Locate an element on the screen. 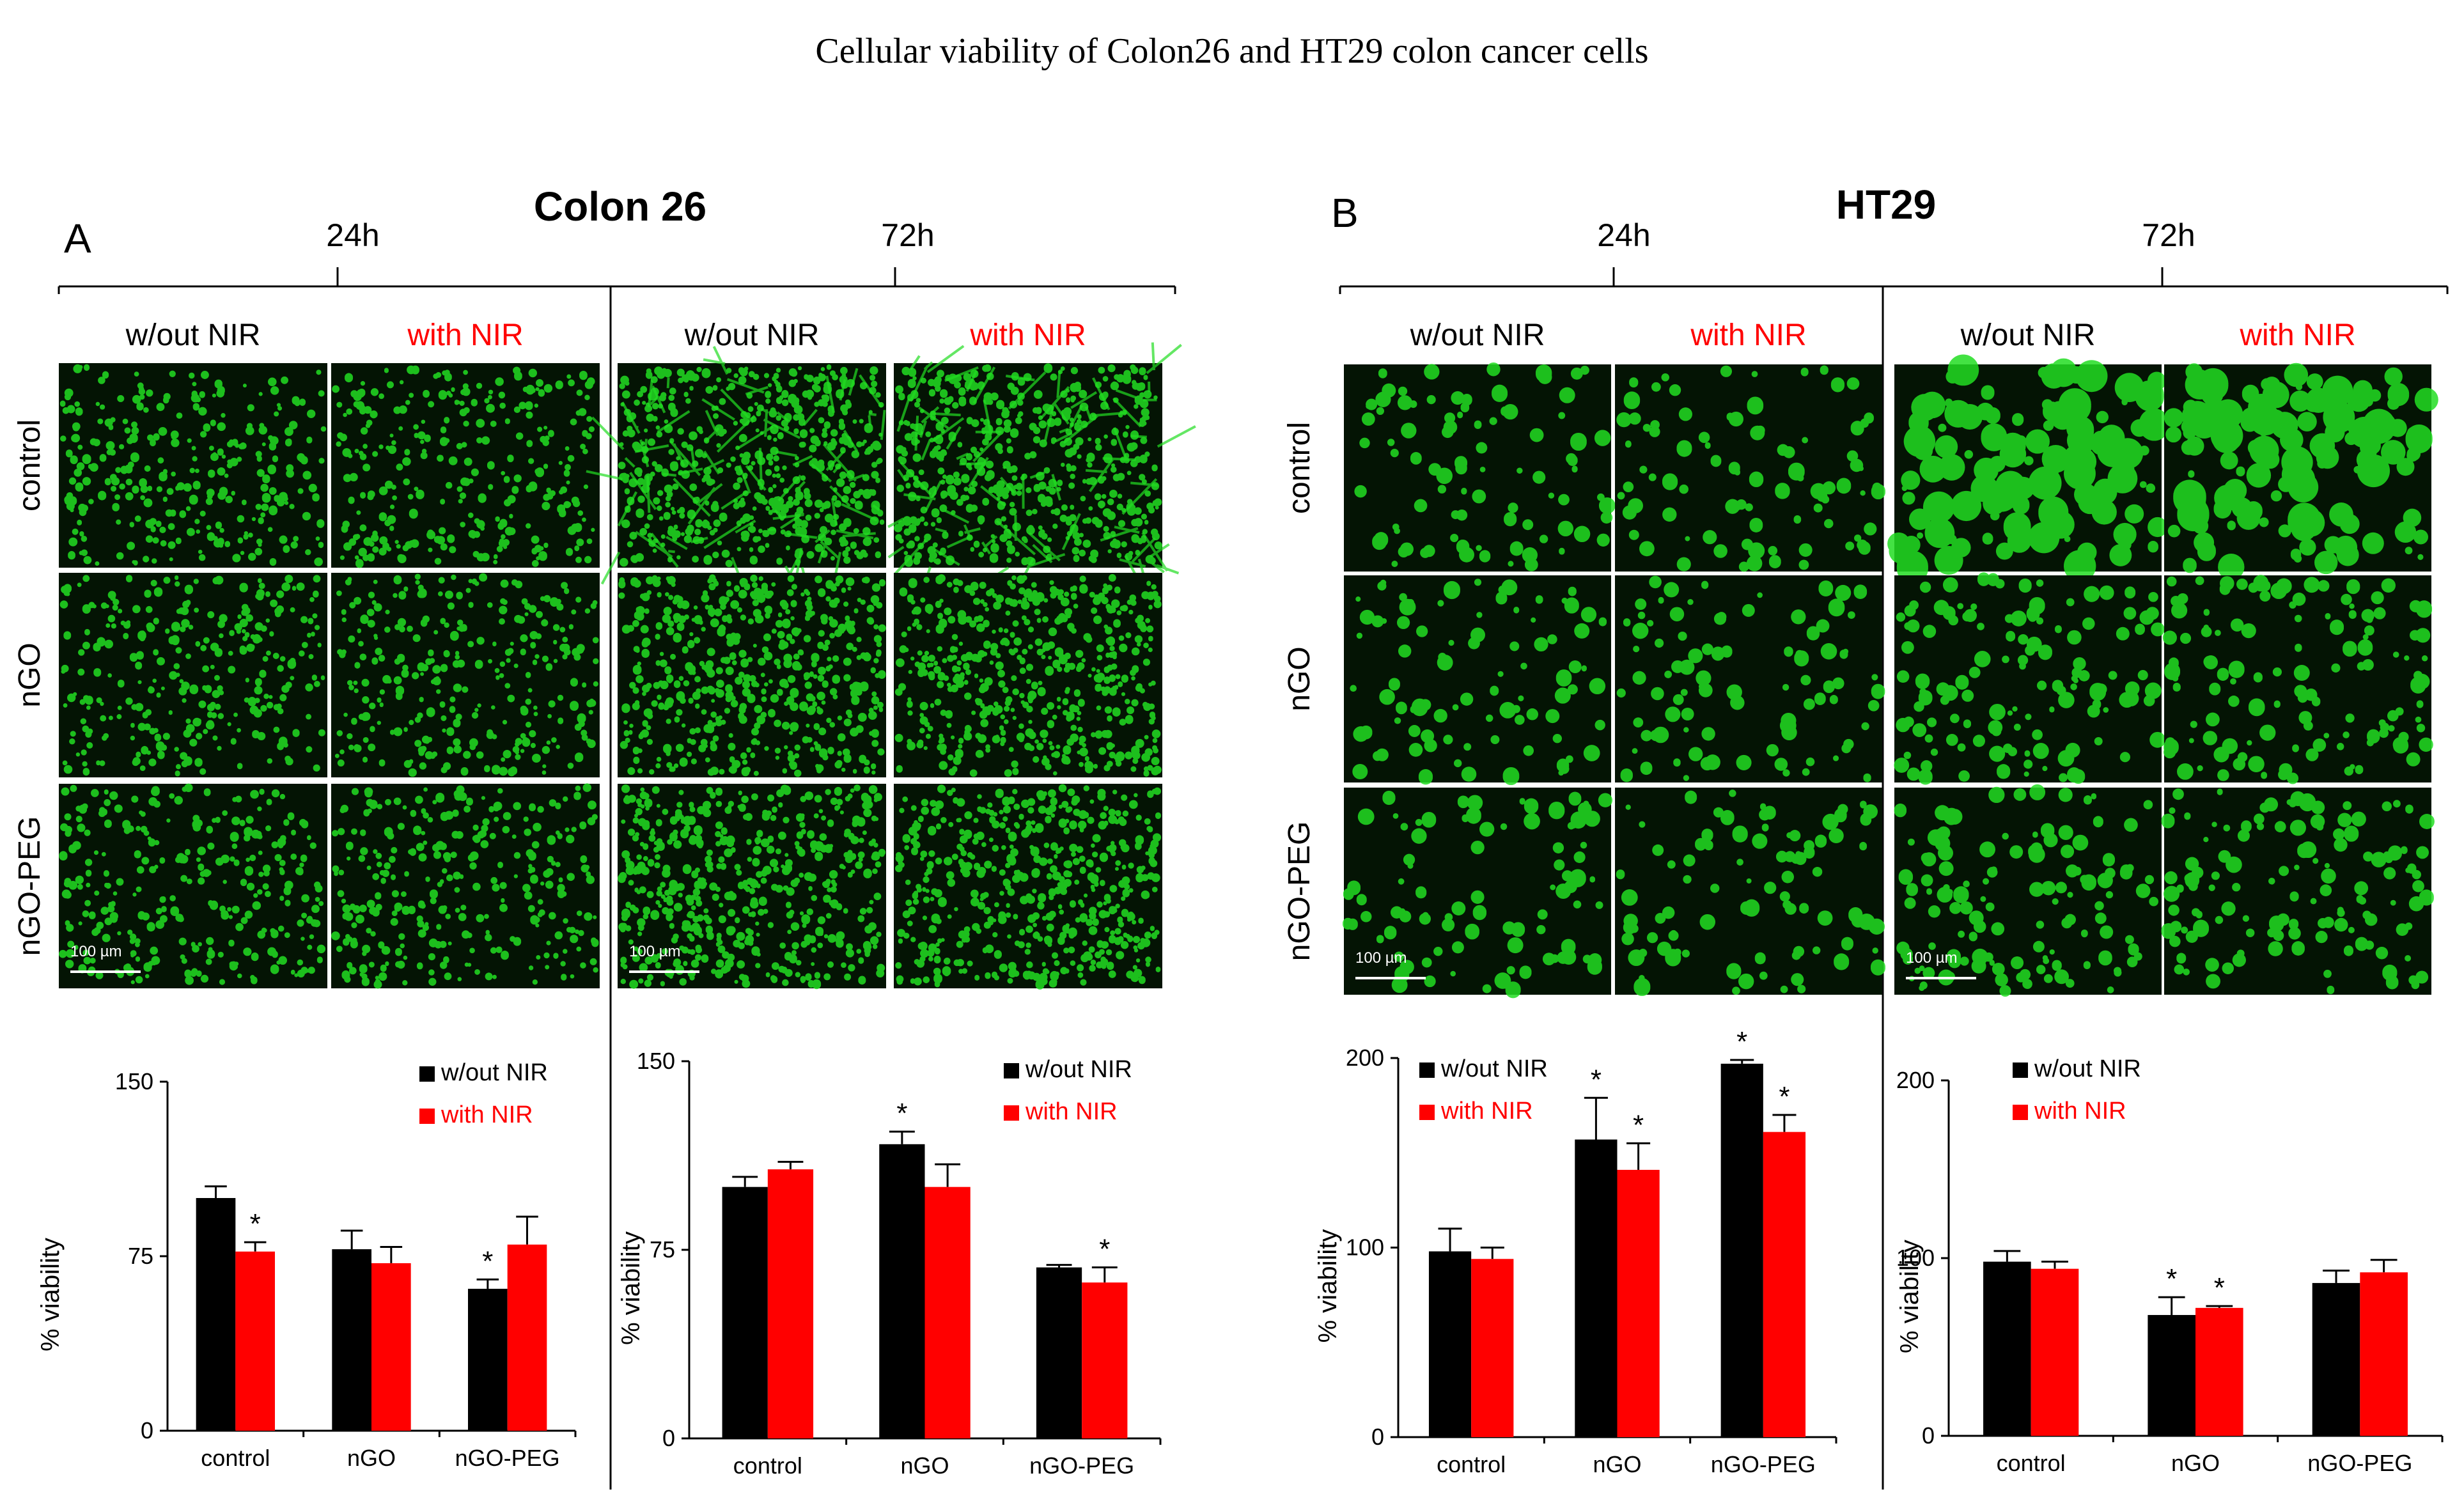 The image size is (2464, 1510). scale-bar-label: 100 µm is located at coordinates (1932, 958).